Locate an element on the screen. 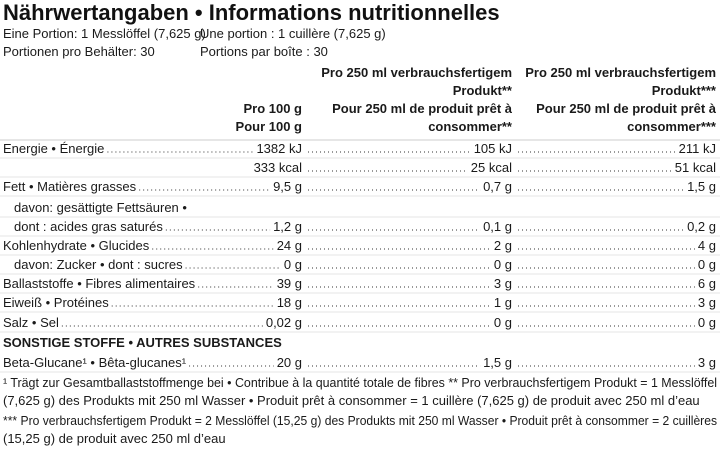  footnote: (15,25 g) de produit avec 250 ml d’eau is located at coordinates (114, 438).